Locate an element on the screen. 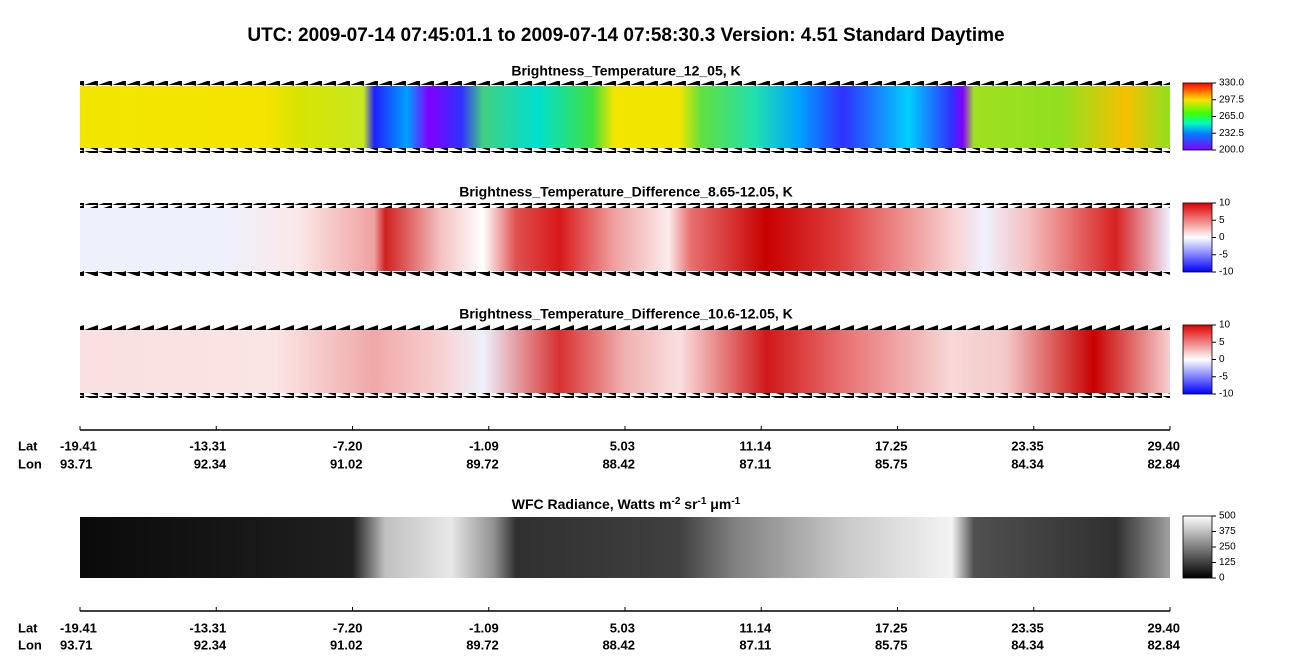  title-part: WFC Radiance, Watts m is located at coordinates (592, 504).